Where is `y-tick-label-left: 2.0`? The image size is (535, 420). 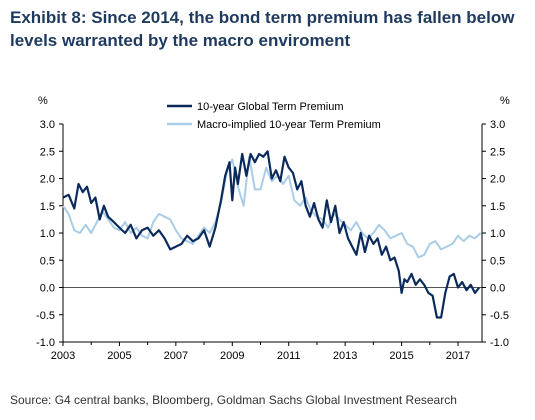
y-tick-label-left: 2.0 is located at coordinates (47, 180).